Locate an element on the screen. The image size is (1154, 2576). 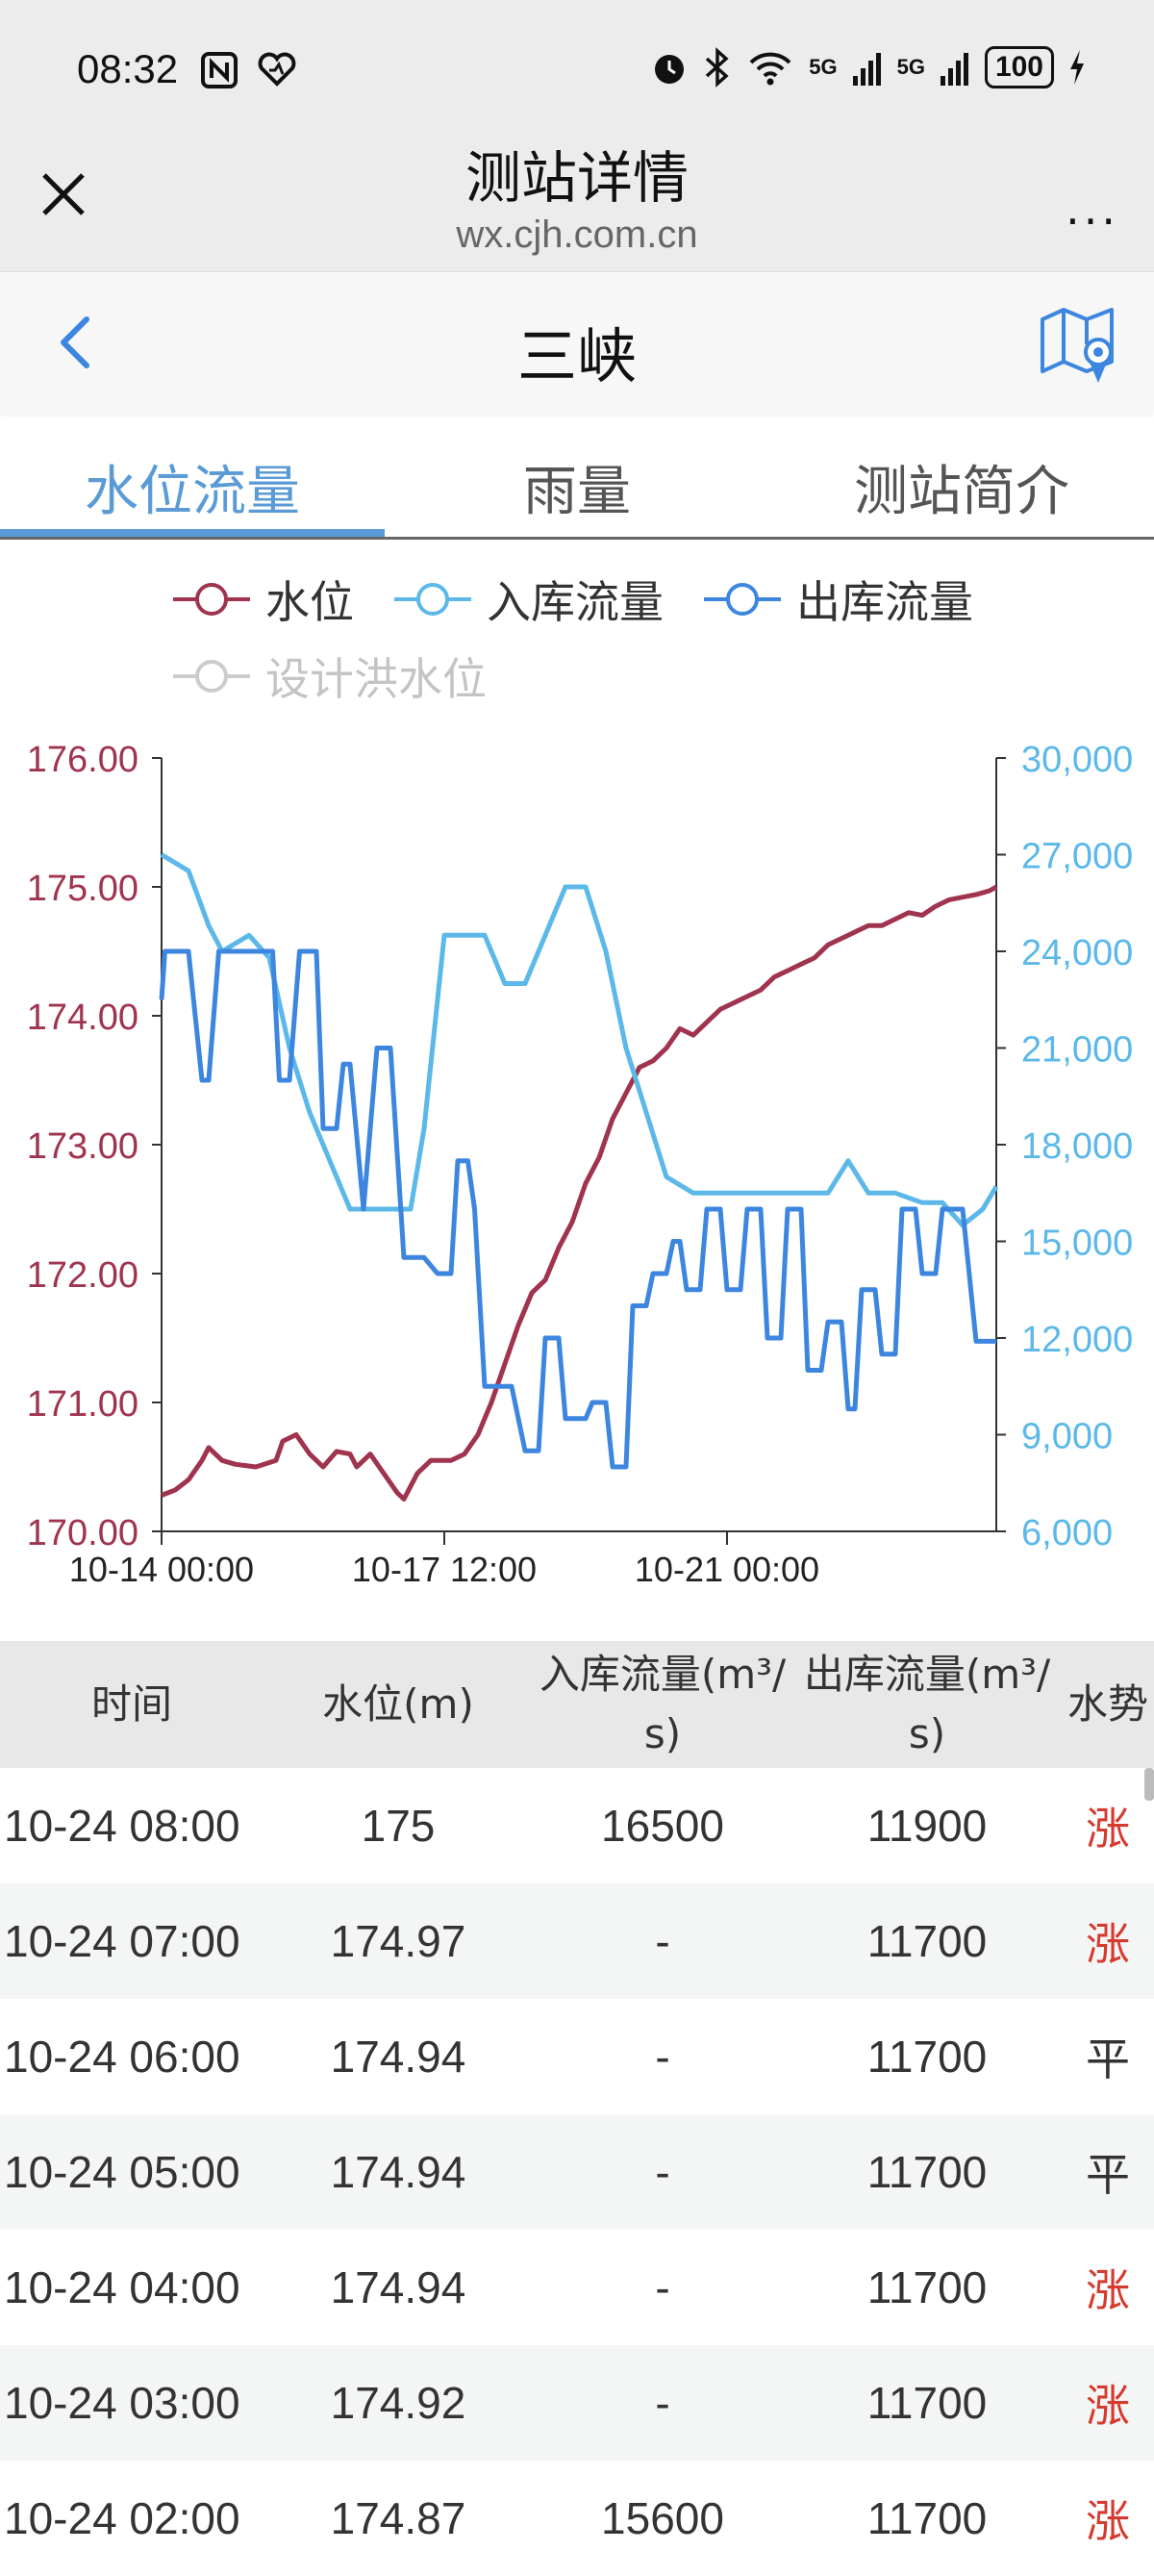
y-right-tick-label: 30,000 is located at coordinates (1077, 760).